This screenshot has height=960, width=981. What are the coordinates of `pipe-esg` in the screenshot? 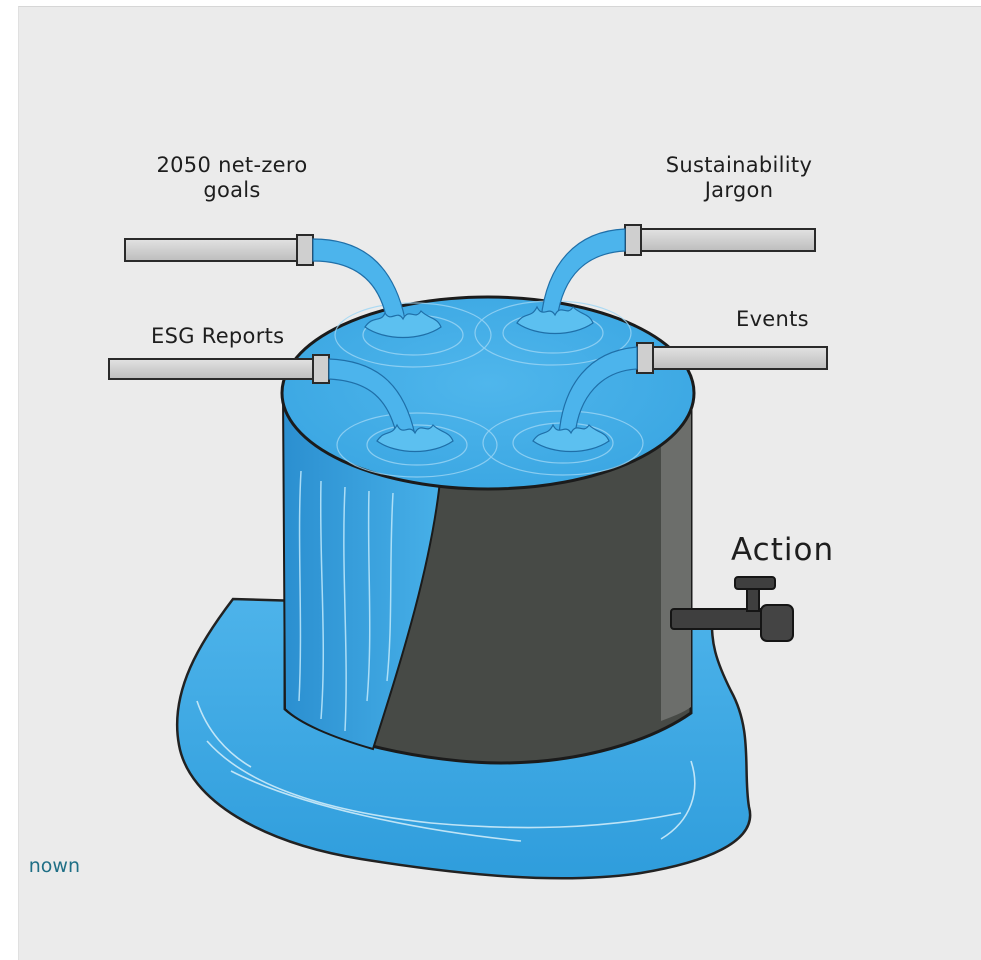 It's located at (219, 369).